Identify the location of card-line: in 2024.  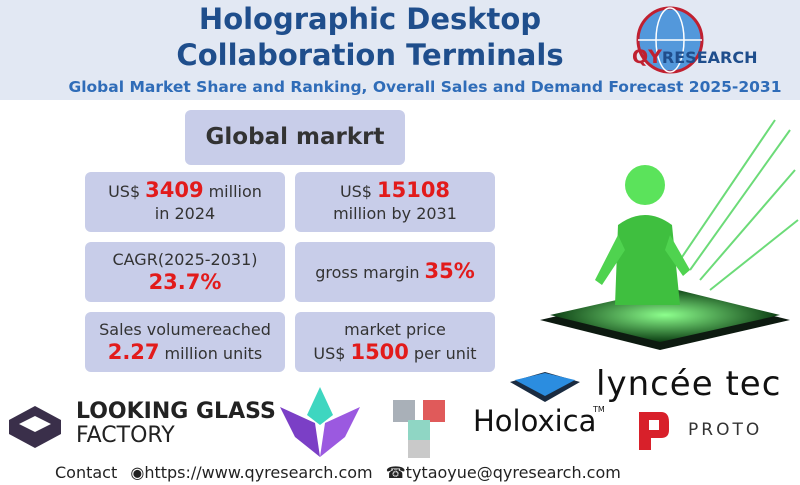
(185, 214).